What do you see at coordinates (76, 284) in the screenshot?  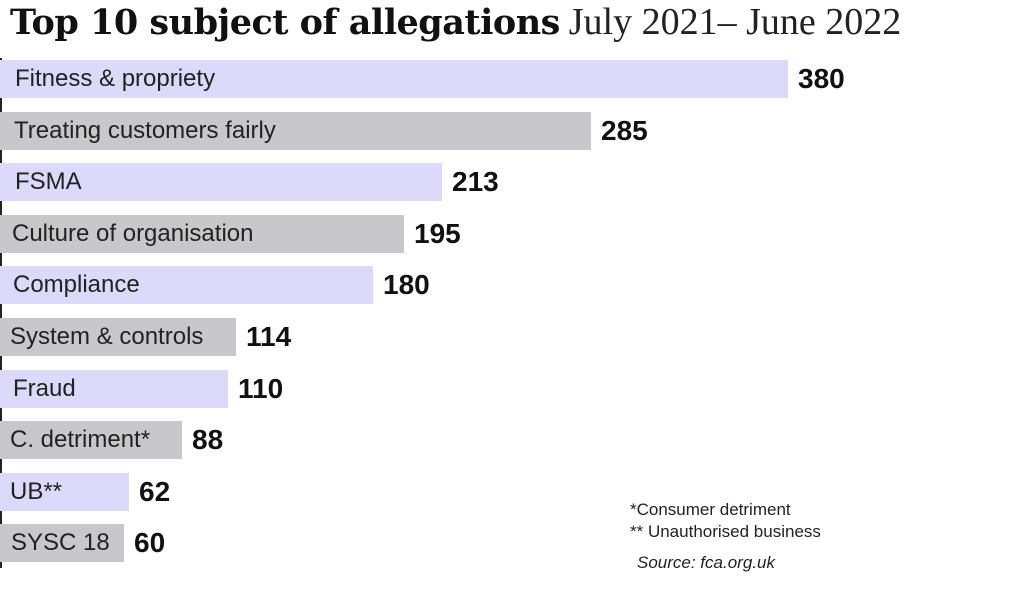 I see `bar-category-label: Compliance` at bounding box center [76, 284].